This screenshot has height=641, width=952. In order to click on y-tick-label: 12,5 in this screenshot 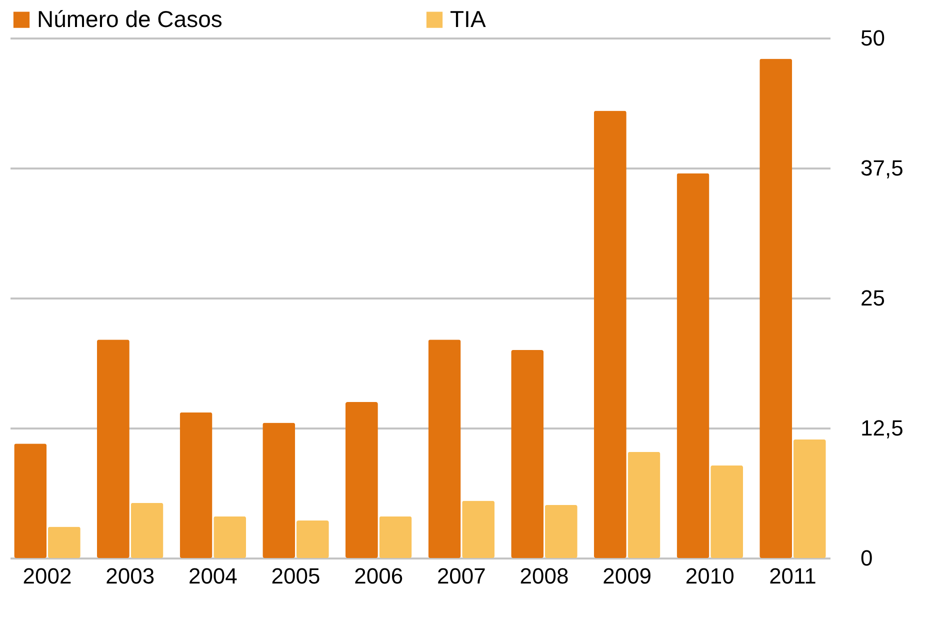, I will do `click(882, 428)`.